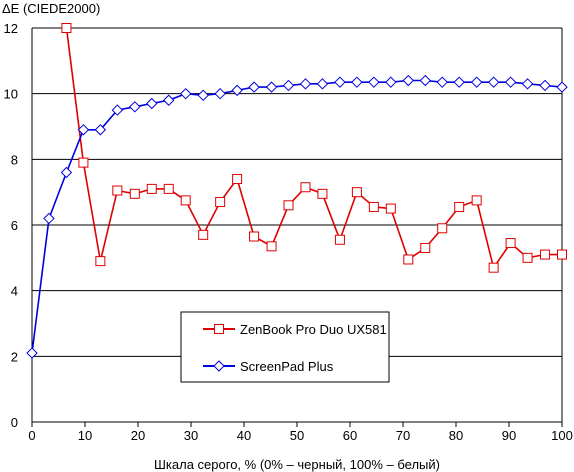 The height and width of the screenshot is (472, 574). Describe the element at coordinates (297, 435) in the screenshot. I see `x-tick-label-50: 50` at that location.